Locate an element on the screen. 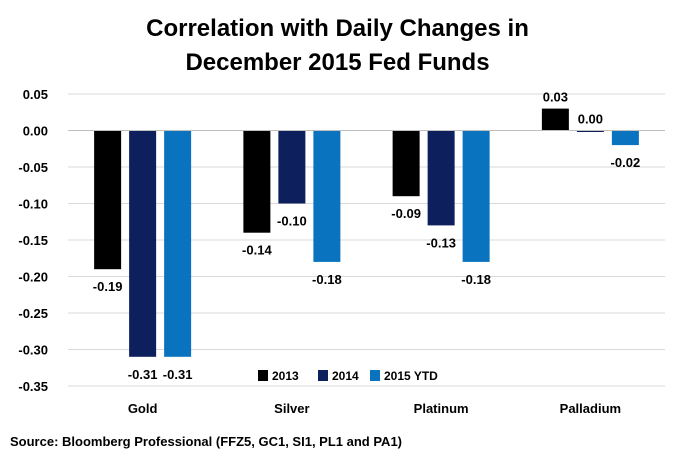 The height and width of the screenshot is (459, 675). legend-label: 2015 YTD is located at coordinates (411, 376).